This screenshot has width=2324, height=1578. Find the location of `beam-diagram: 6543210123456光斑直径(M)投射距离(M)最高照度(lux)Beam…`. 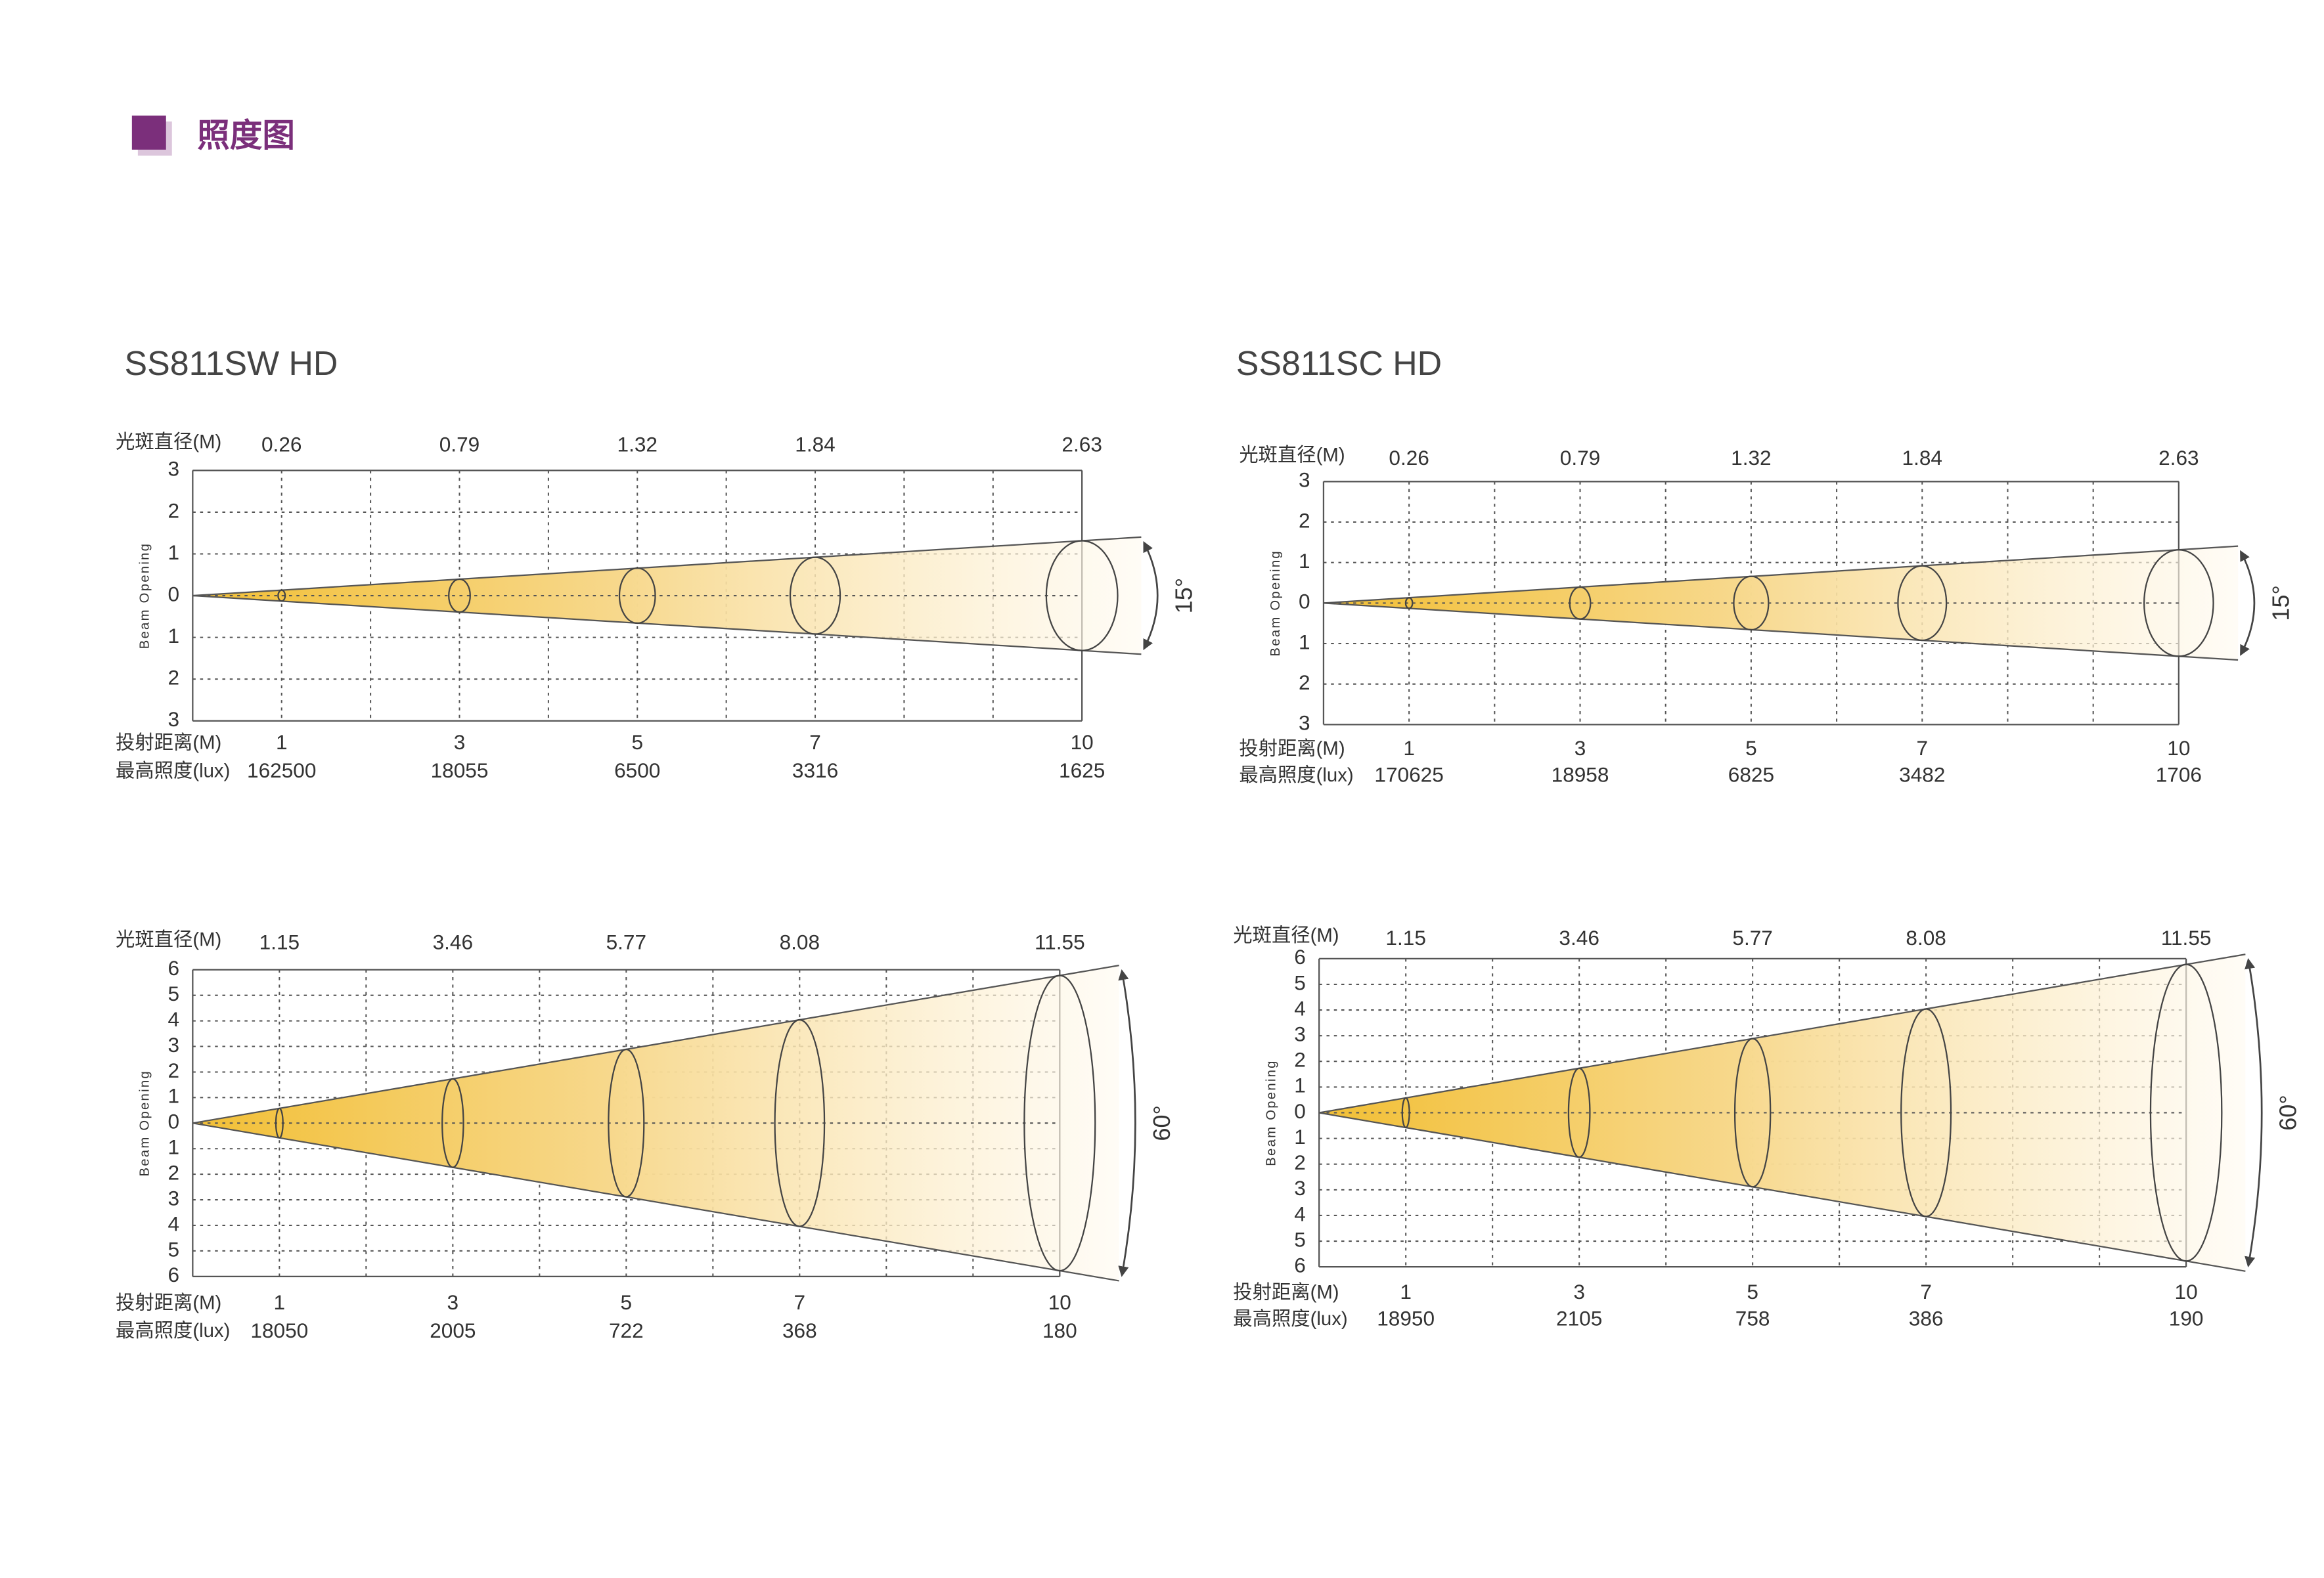

beam-diagram: 6543210123456光斑直径(M)投射距离(M)最高照度(lux)Beam… is located at coordinates (645, 1135).